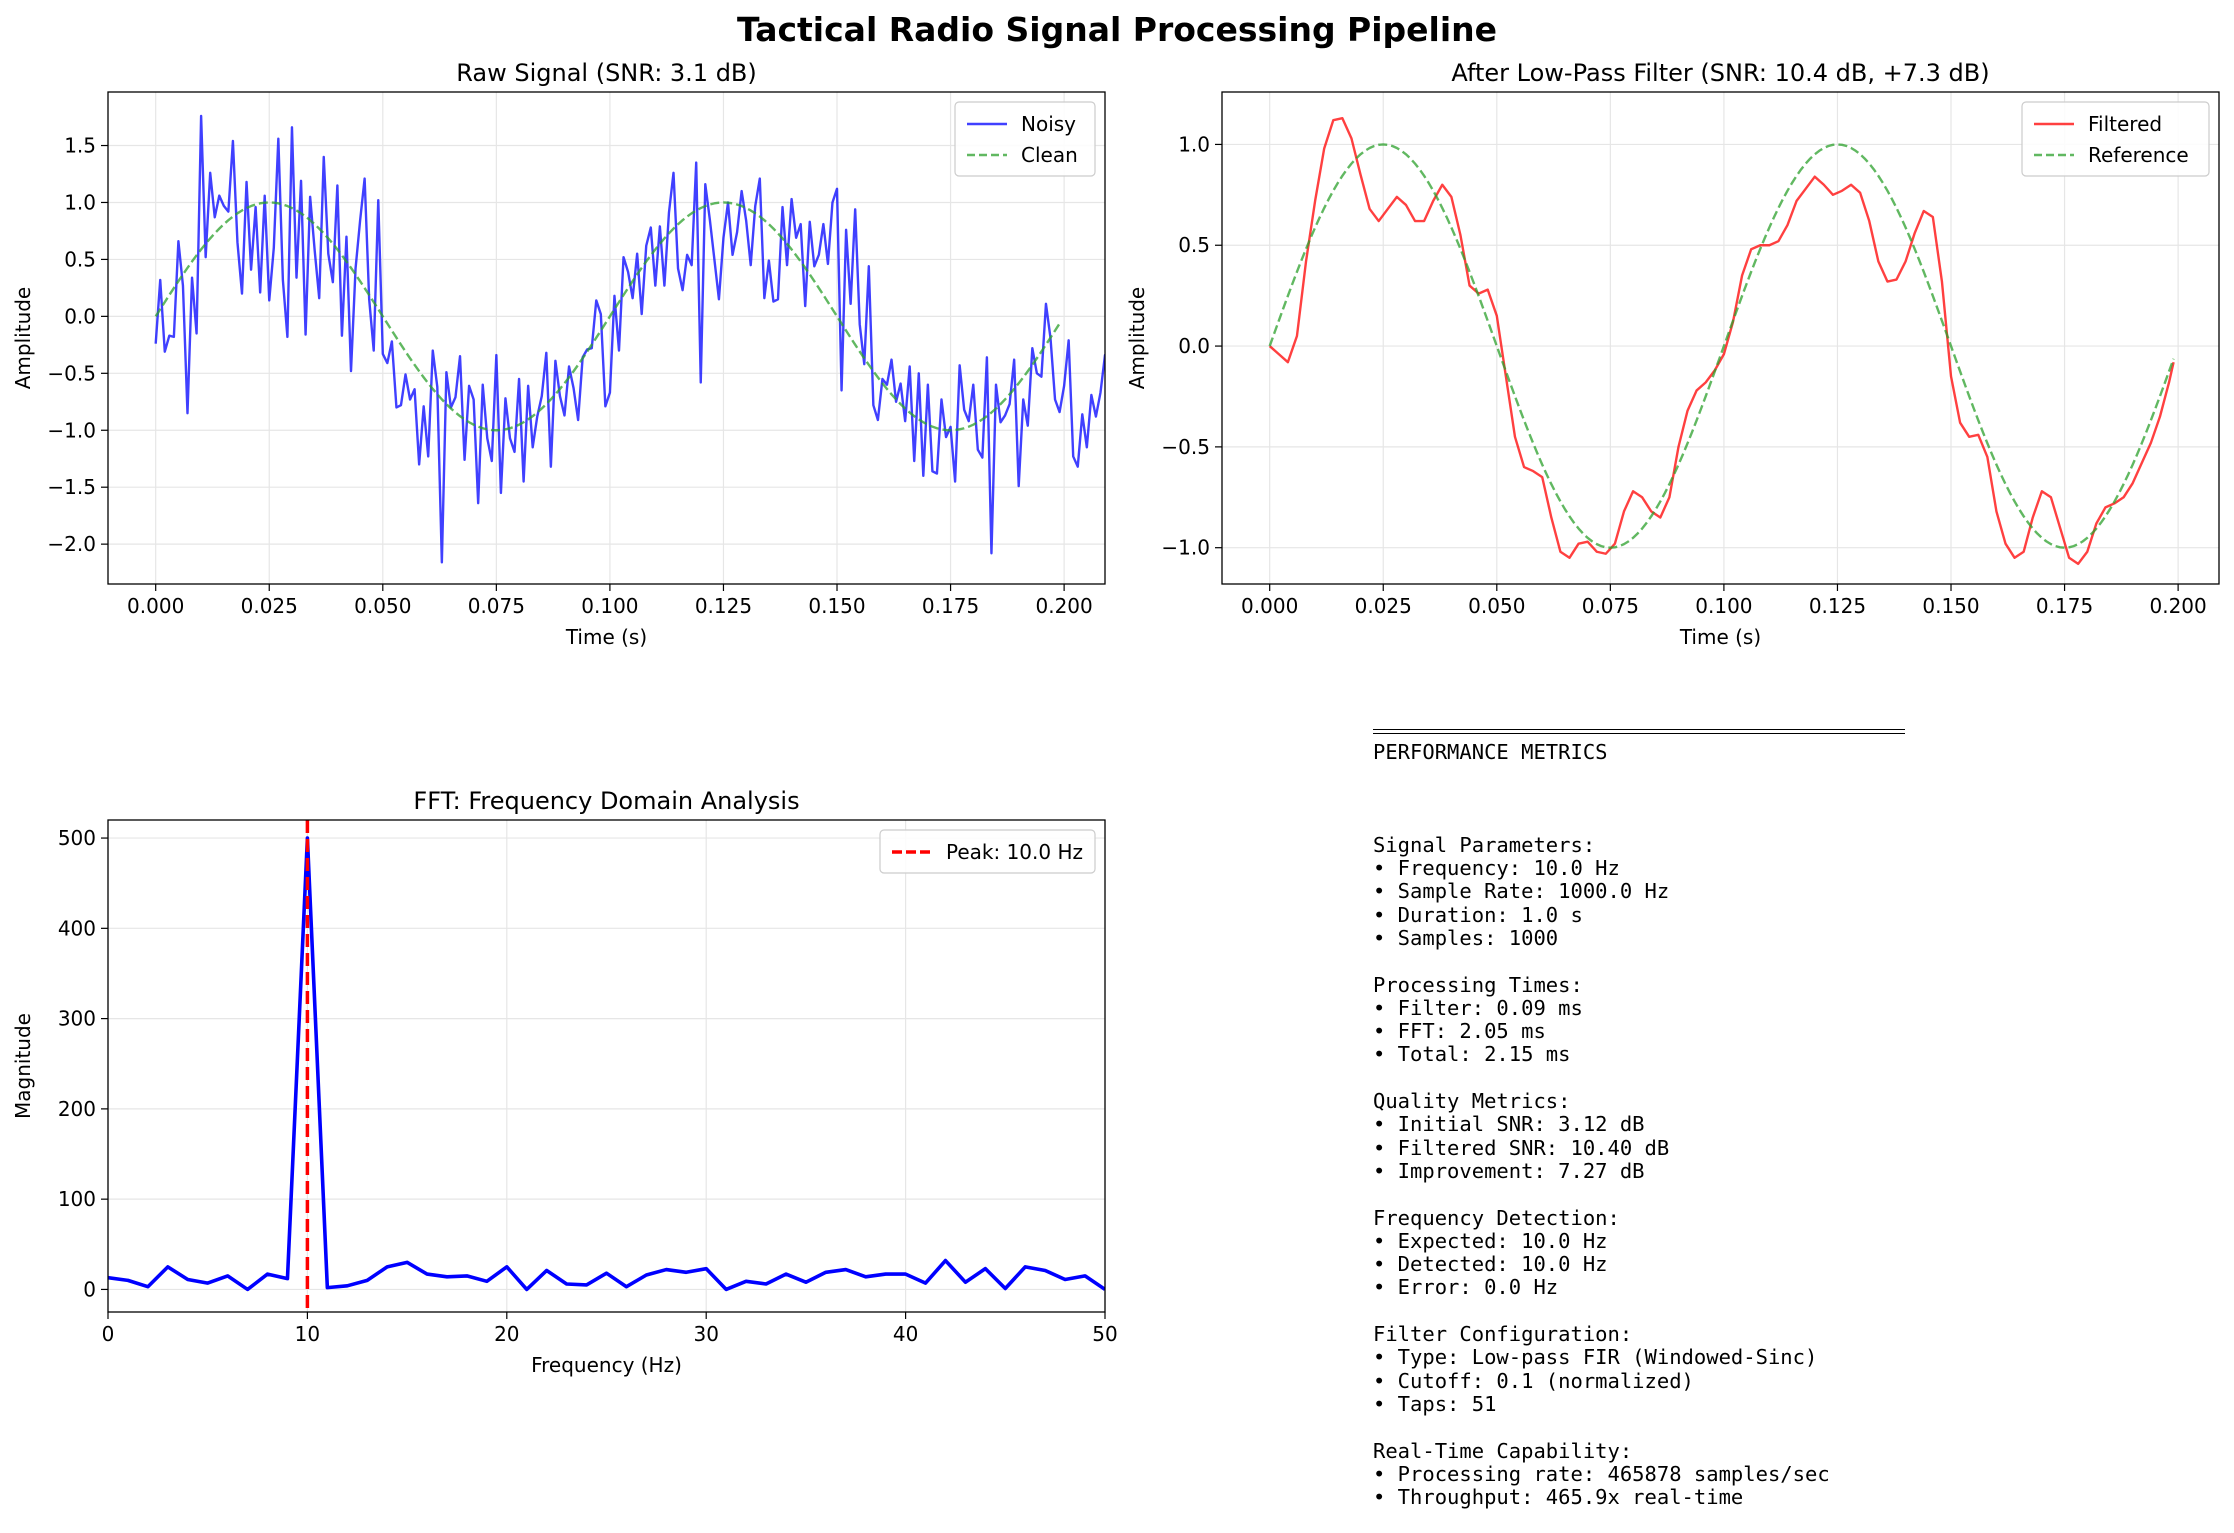  I want to click on y-tick-label: 200, so click(77, 1109).